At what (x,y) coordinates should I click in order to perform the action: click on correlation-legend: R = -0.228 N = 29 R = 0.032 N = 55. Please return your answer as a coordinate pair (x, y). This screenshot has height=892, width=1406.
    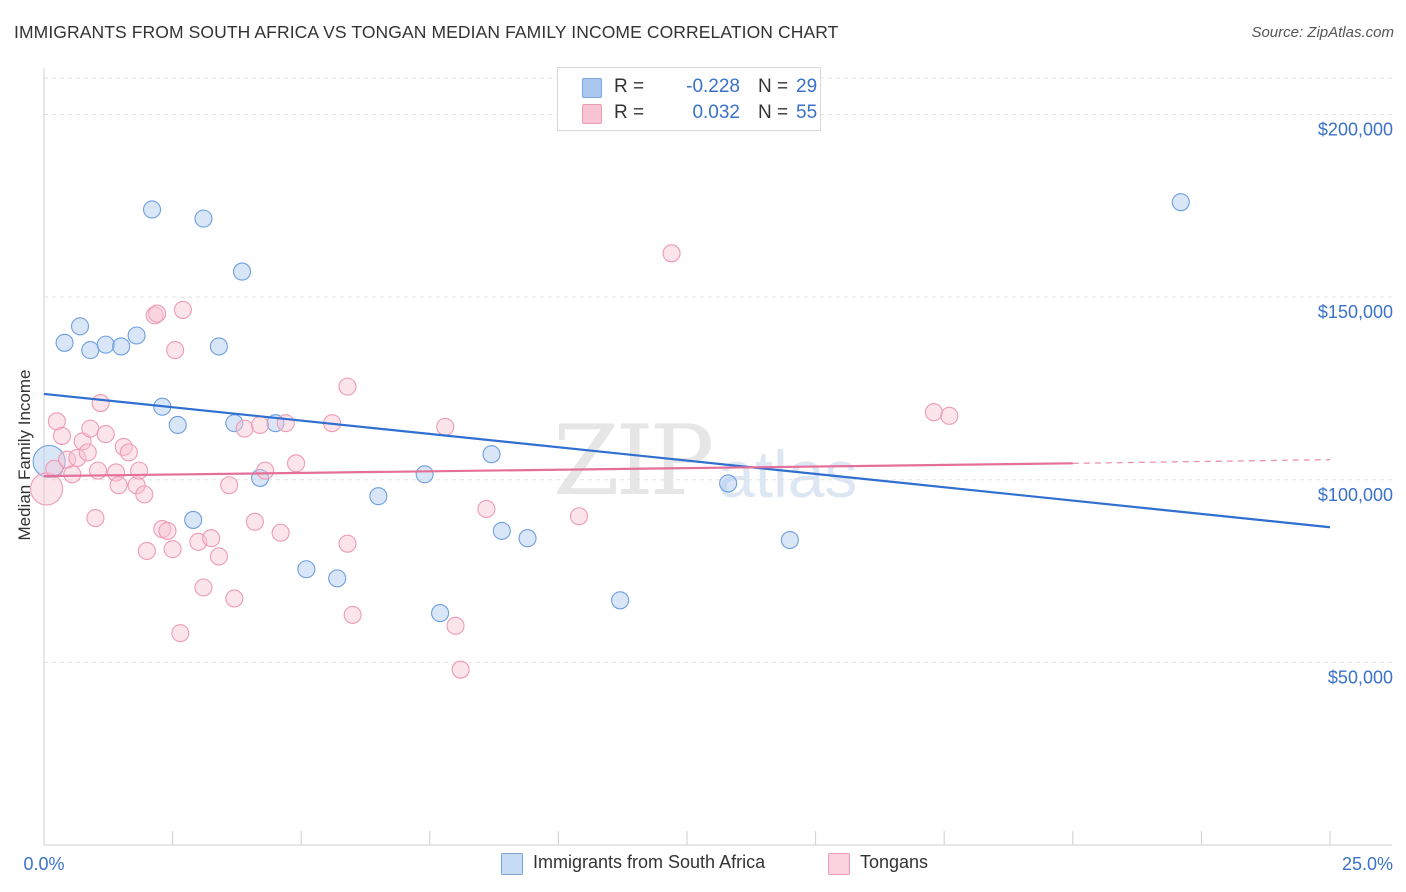
    Looking at the image, I should click on (689, 99).